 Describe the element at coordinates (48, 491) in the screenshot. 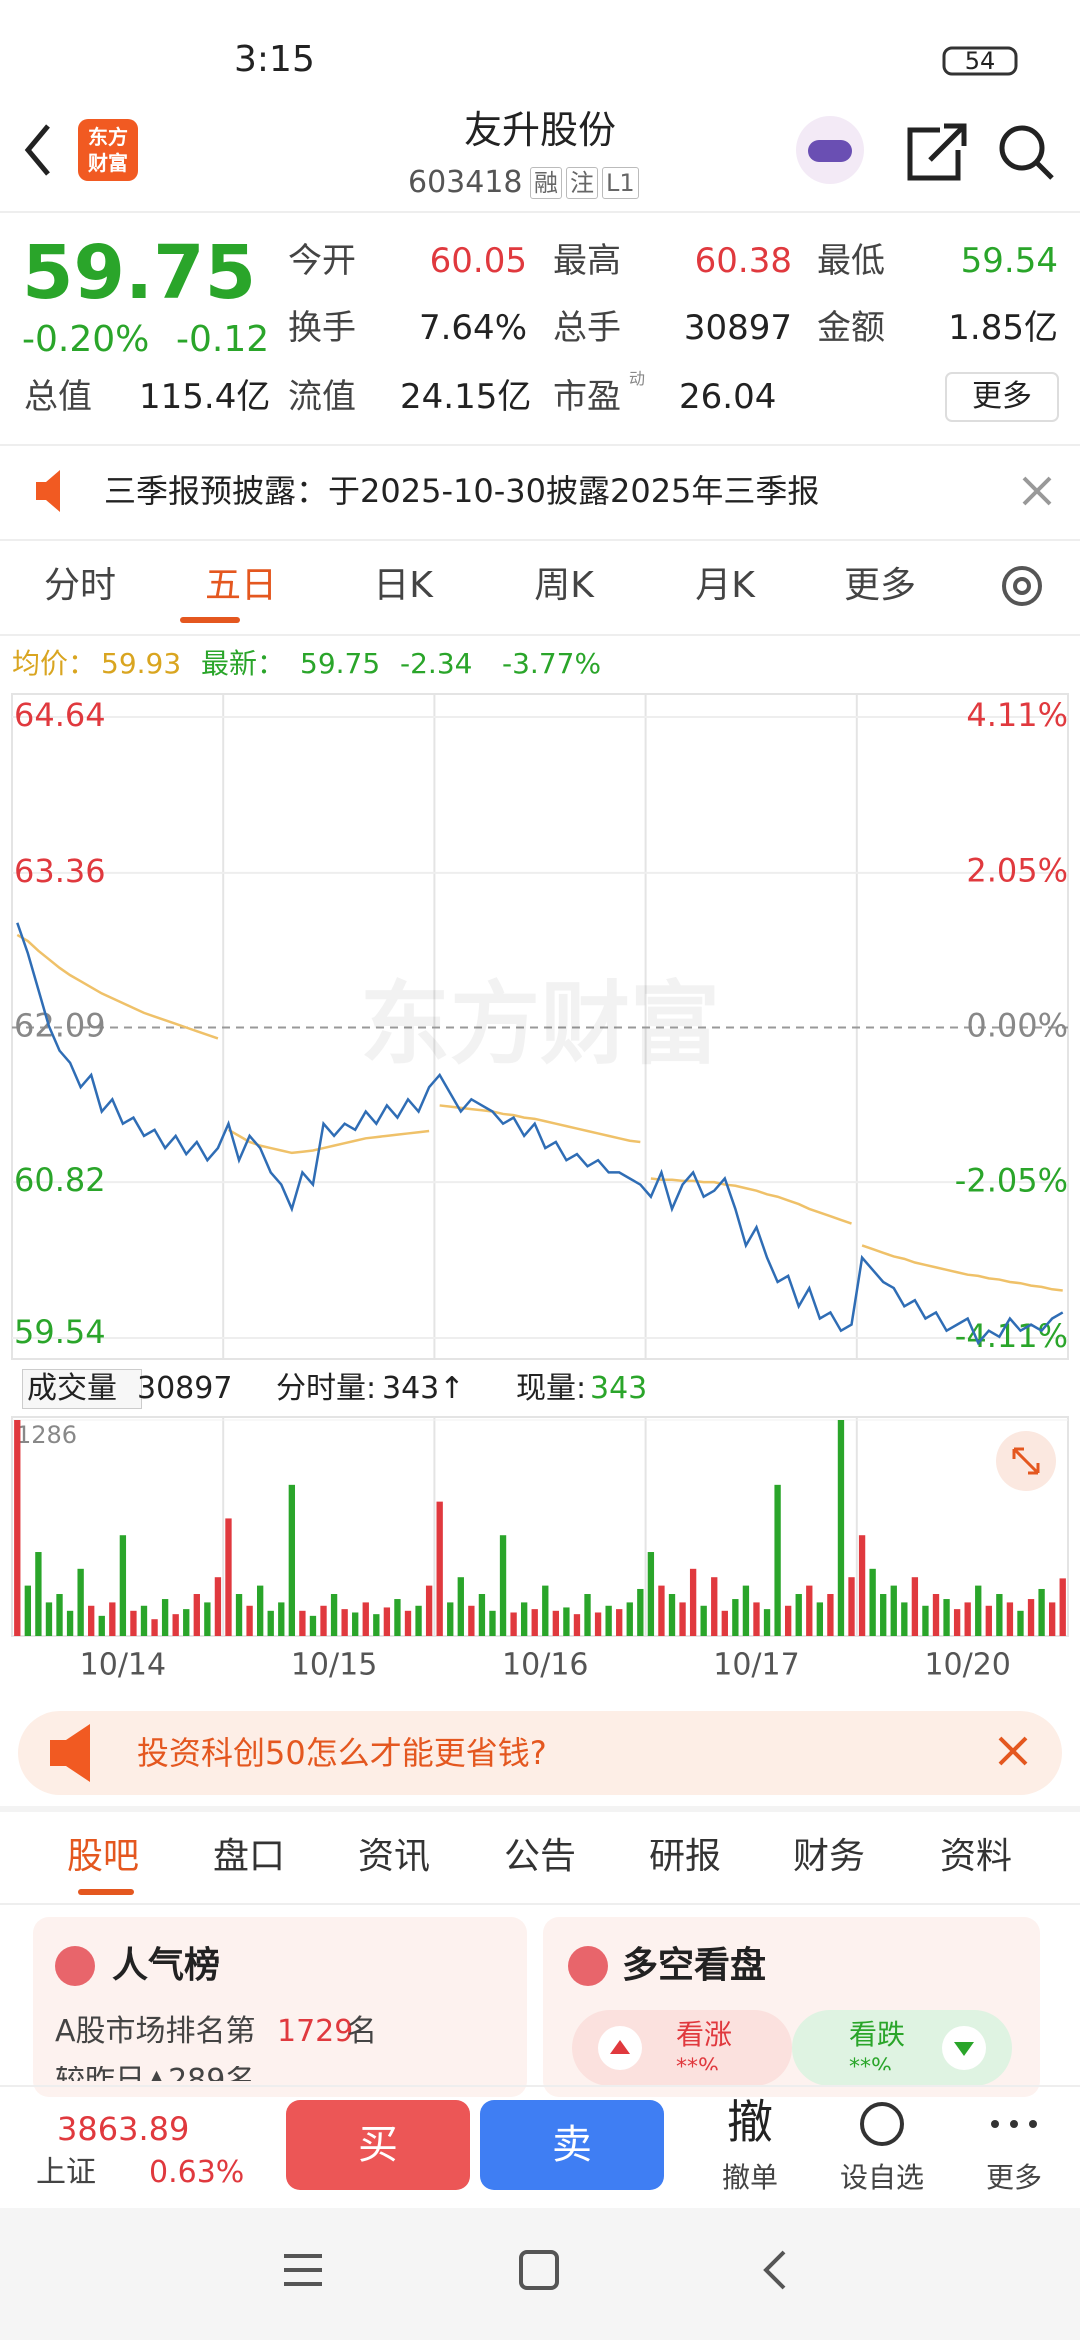

I see `notice-icon` at that location.